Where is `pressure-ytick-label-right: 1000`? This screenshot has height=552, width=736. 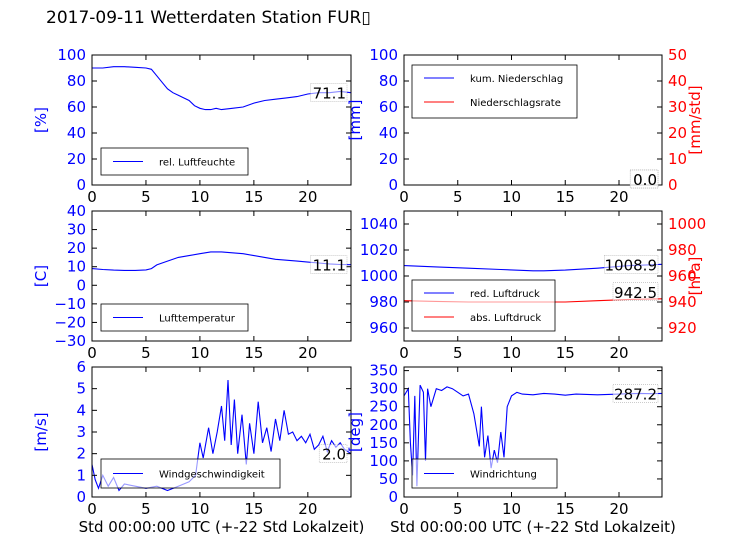 pressure-ytick-label-right: 1000 is located at coordinates (687, 224).